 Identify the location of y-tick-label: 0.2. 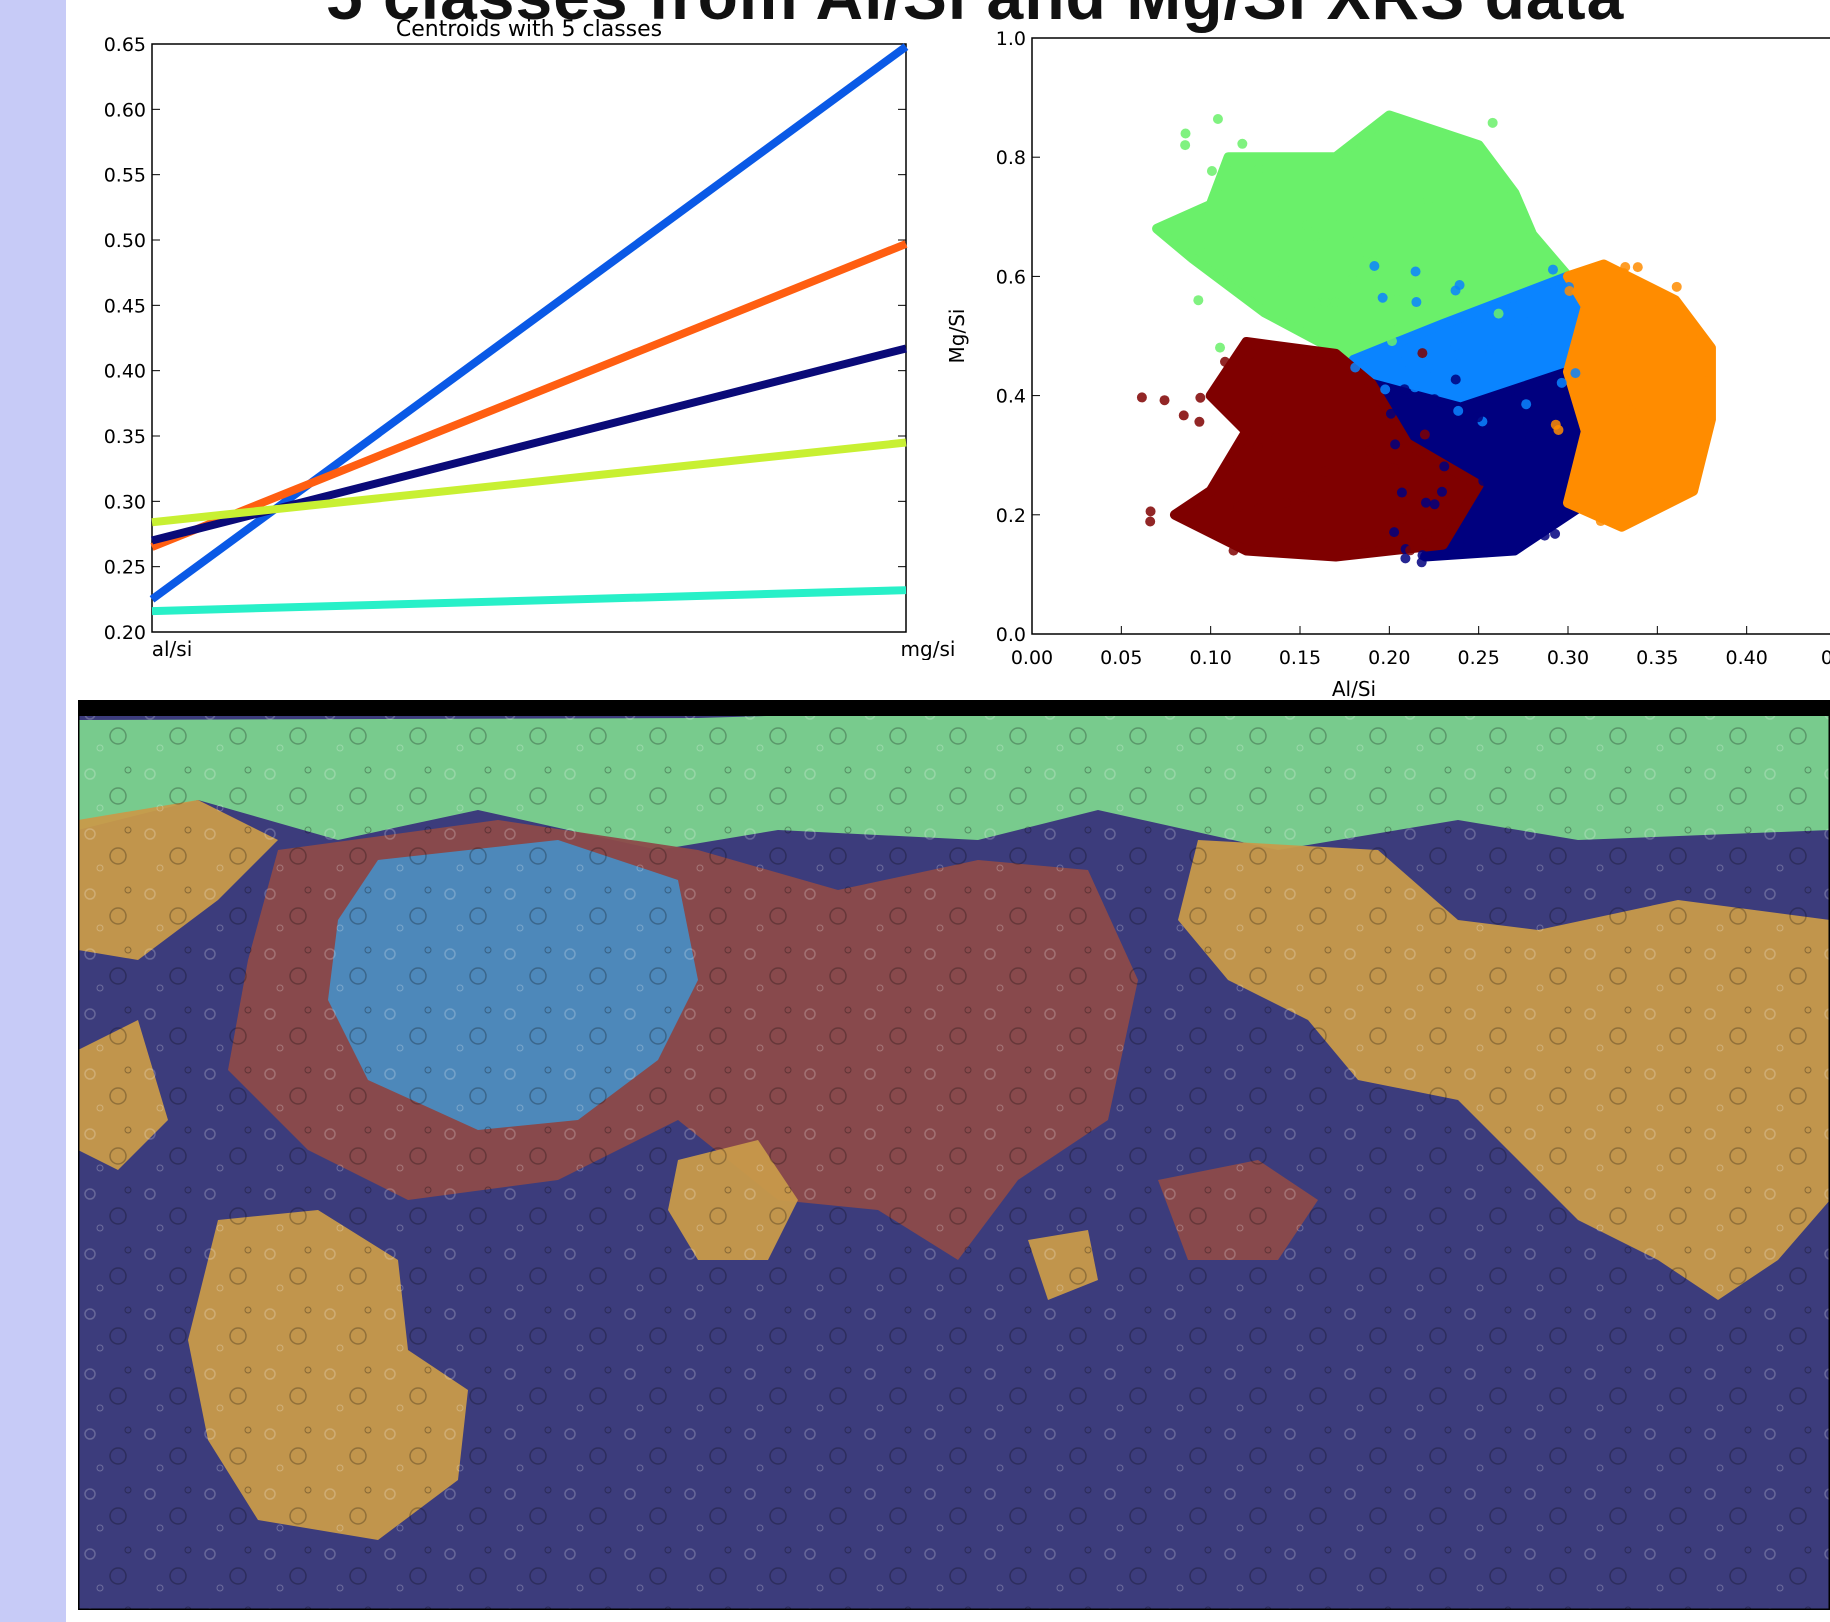
(1011, 516).